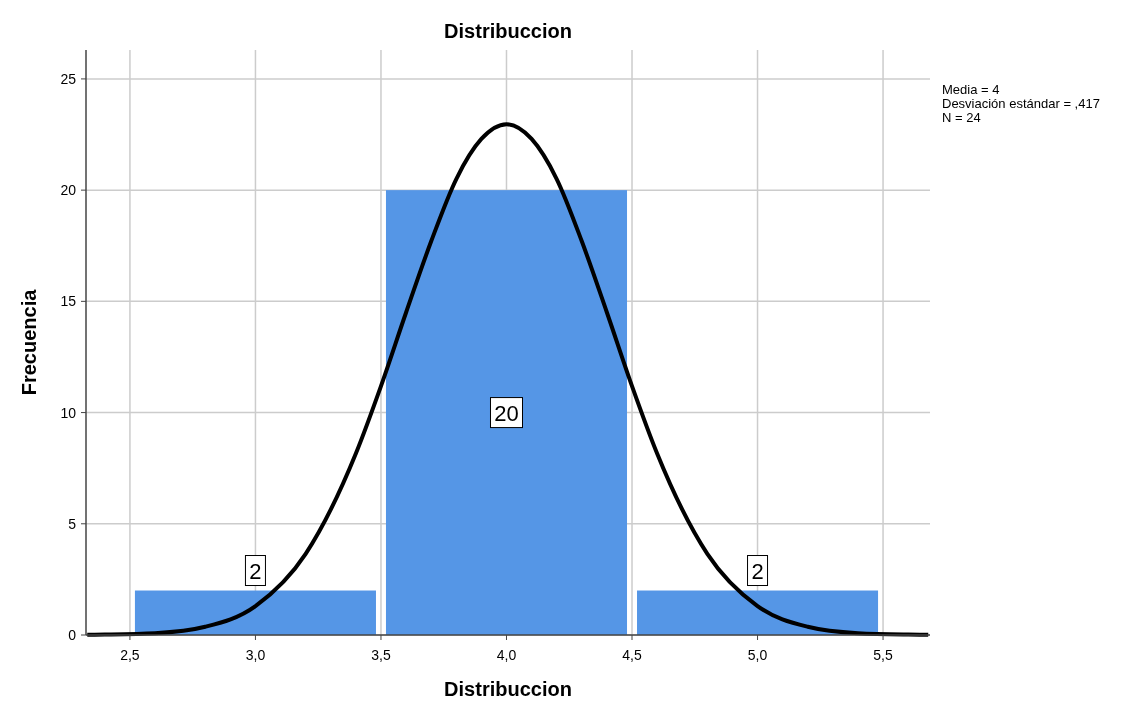  Describe the element at coordinates (632, 655) in the screenshot. I see `x-tick-label: 4,5` at that location.